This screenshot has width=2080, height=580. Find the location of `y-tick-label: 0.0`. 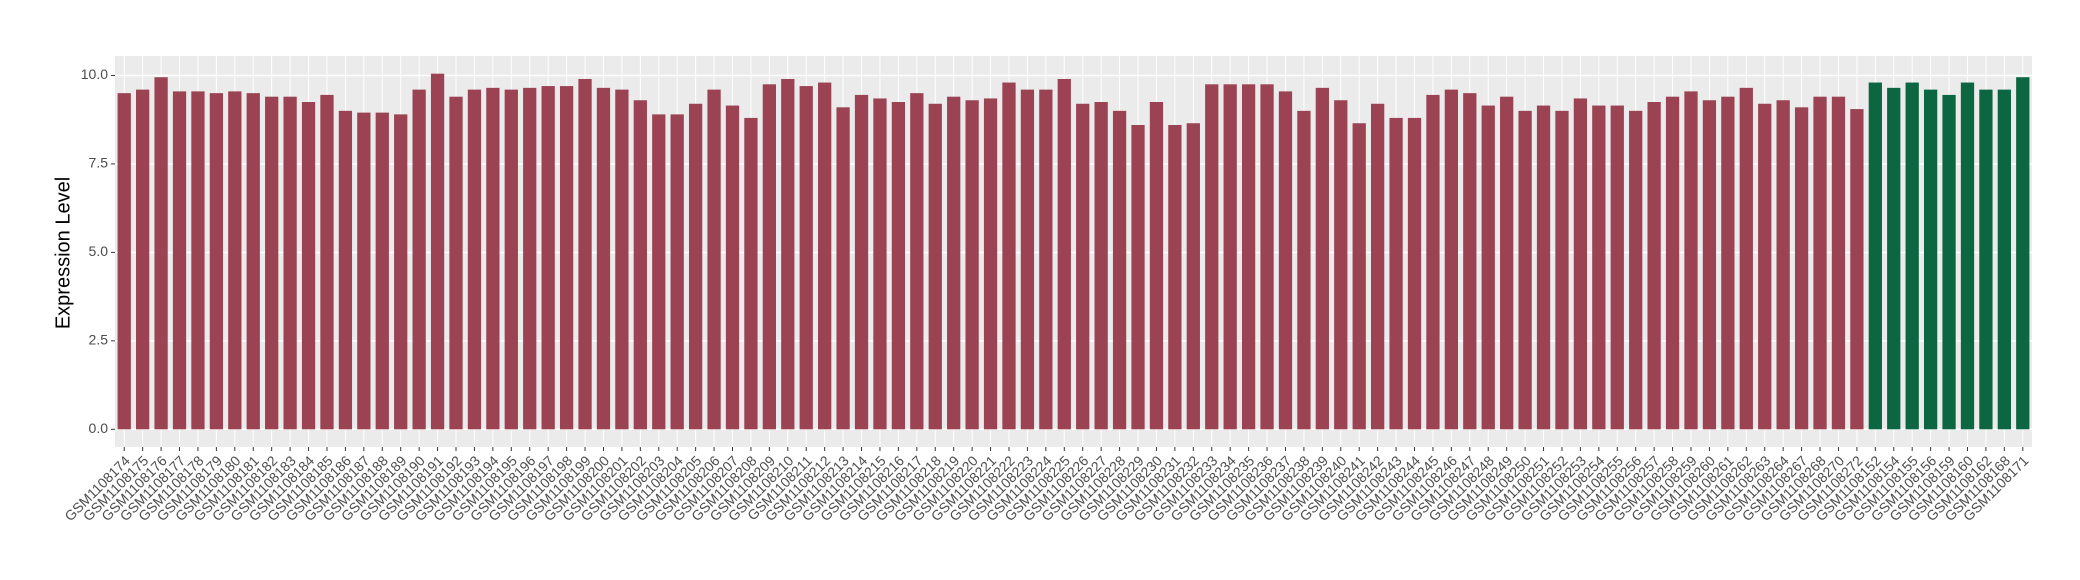

y-tick-label: 0.0 is located at coordinates (99, 428).